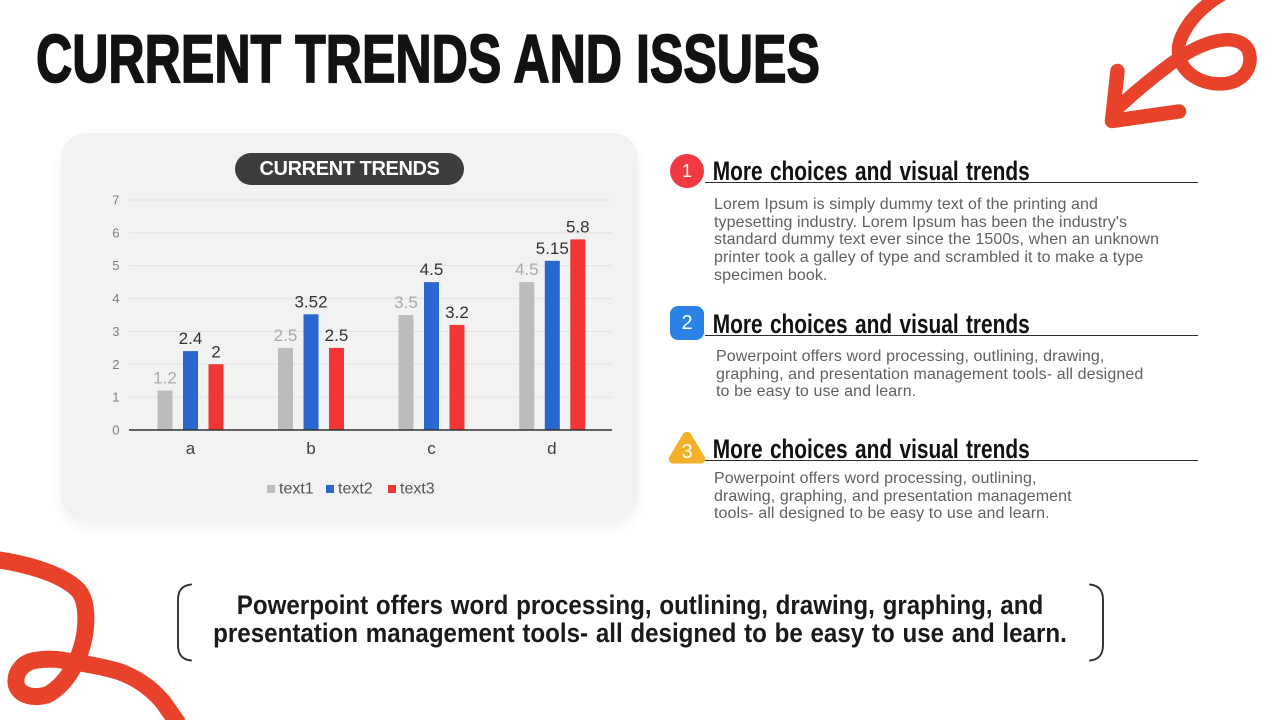 The height and width of the screenshot is (720, 1280). What do you see at coordinates (552, 248) in the screenshot?
I see `svg-text: 5.15` at bounding box center [552, 248].